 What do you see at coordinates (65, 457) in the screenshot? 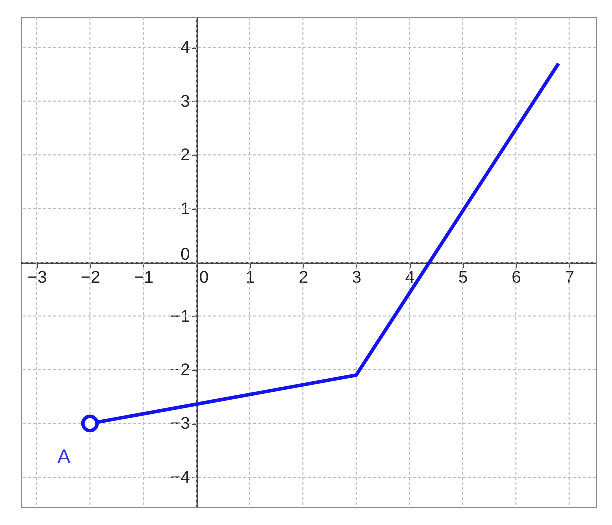
I see `annotation: A` at bounding box center [65, 457].